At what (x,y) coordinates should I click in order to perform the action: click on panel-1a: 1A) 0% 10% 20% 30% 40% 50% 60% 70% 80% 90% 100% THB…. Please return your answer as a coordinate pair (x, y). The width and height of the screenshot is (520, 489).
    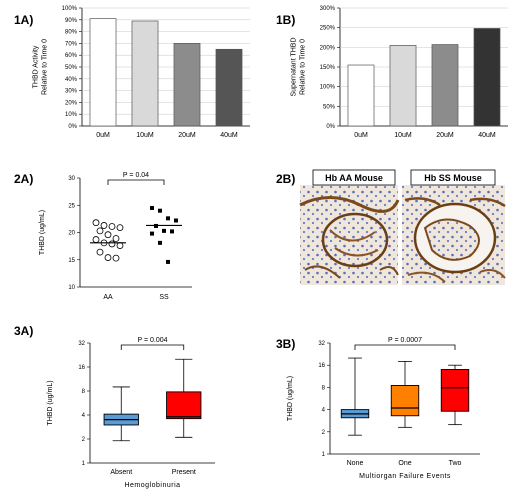
    Looking at the image, I should click on (132, 72).